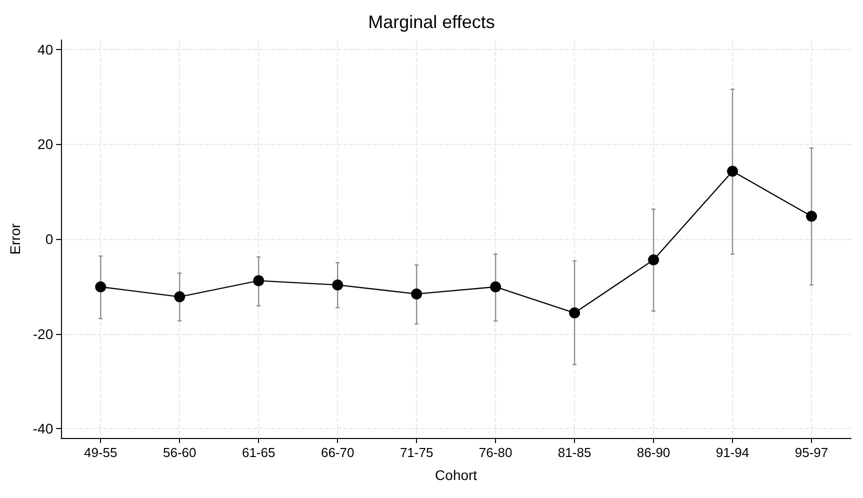 The height and width of the screenshot is (498, 863). What do you see at coordinates (733, 452) in the screenshot?
I see `x-tick-label: 91-94` at bounding box center [733, 452].